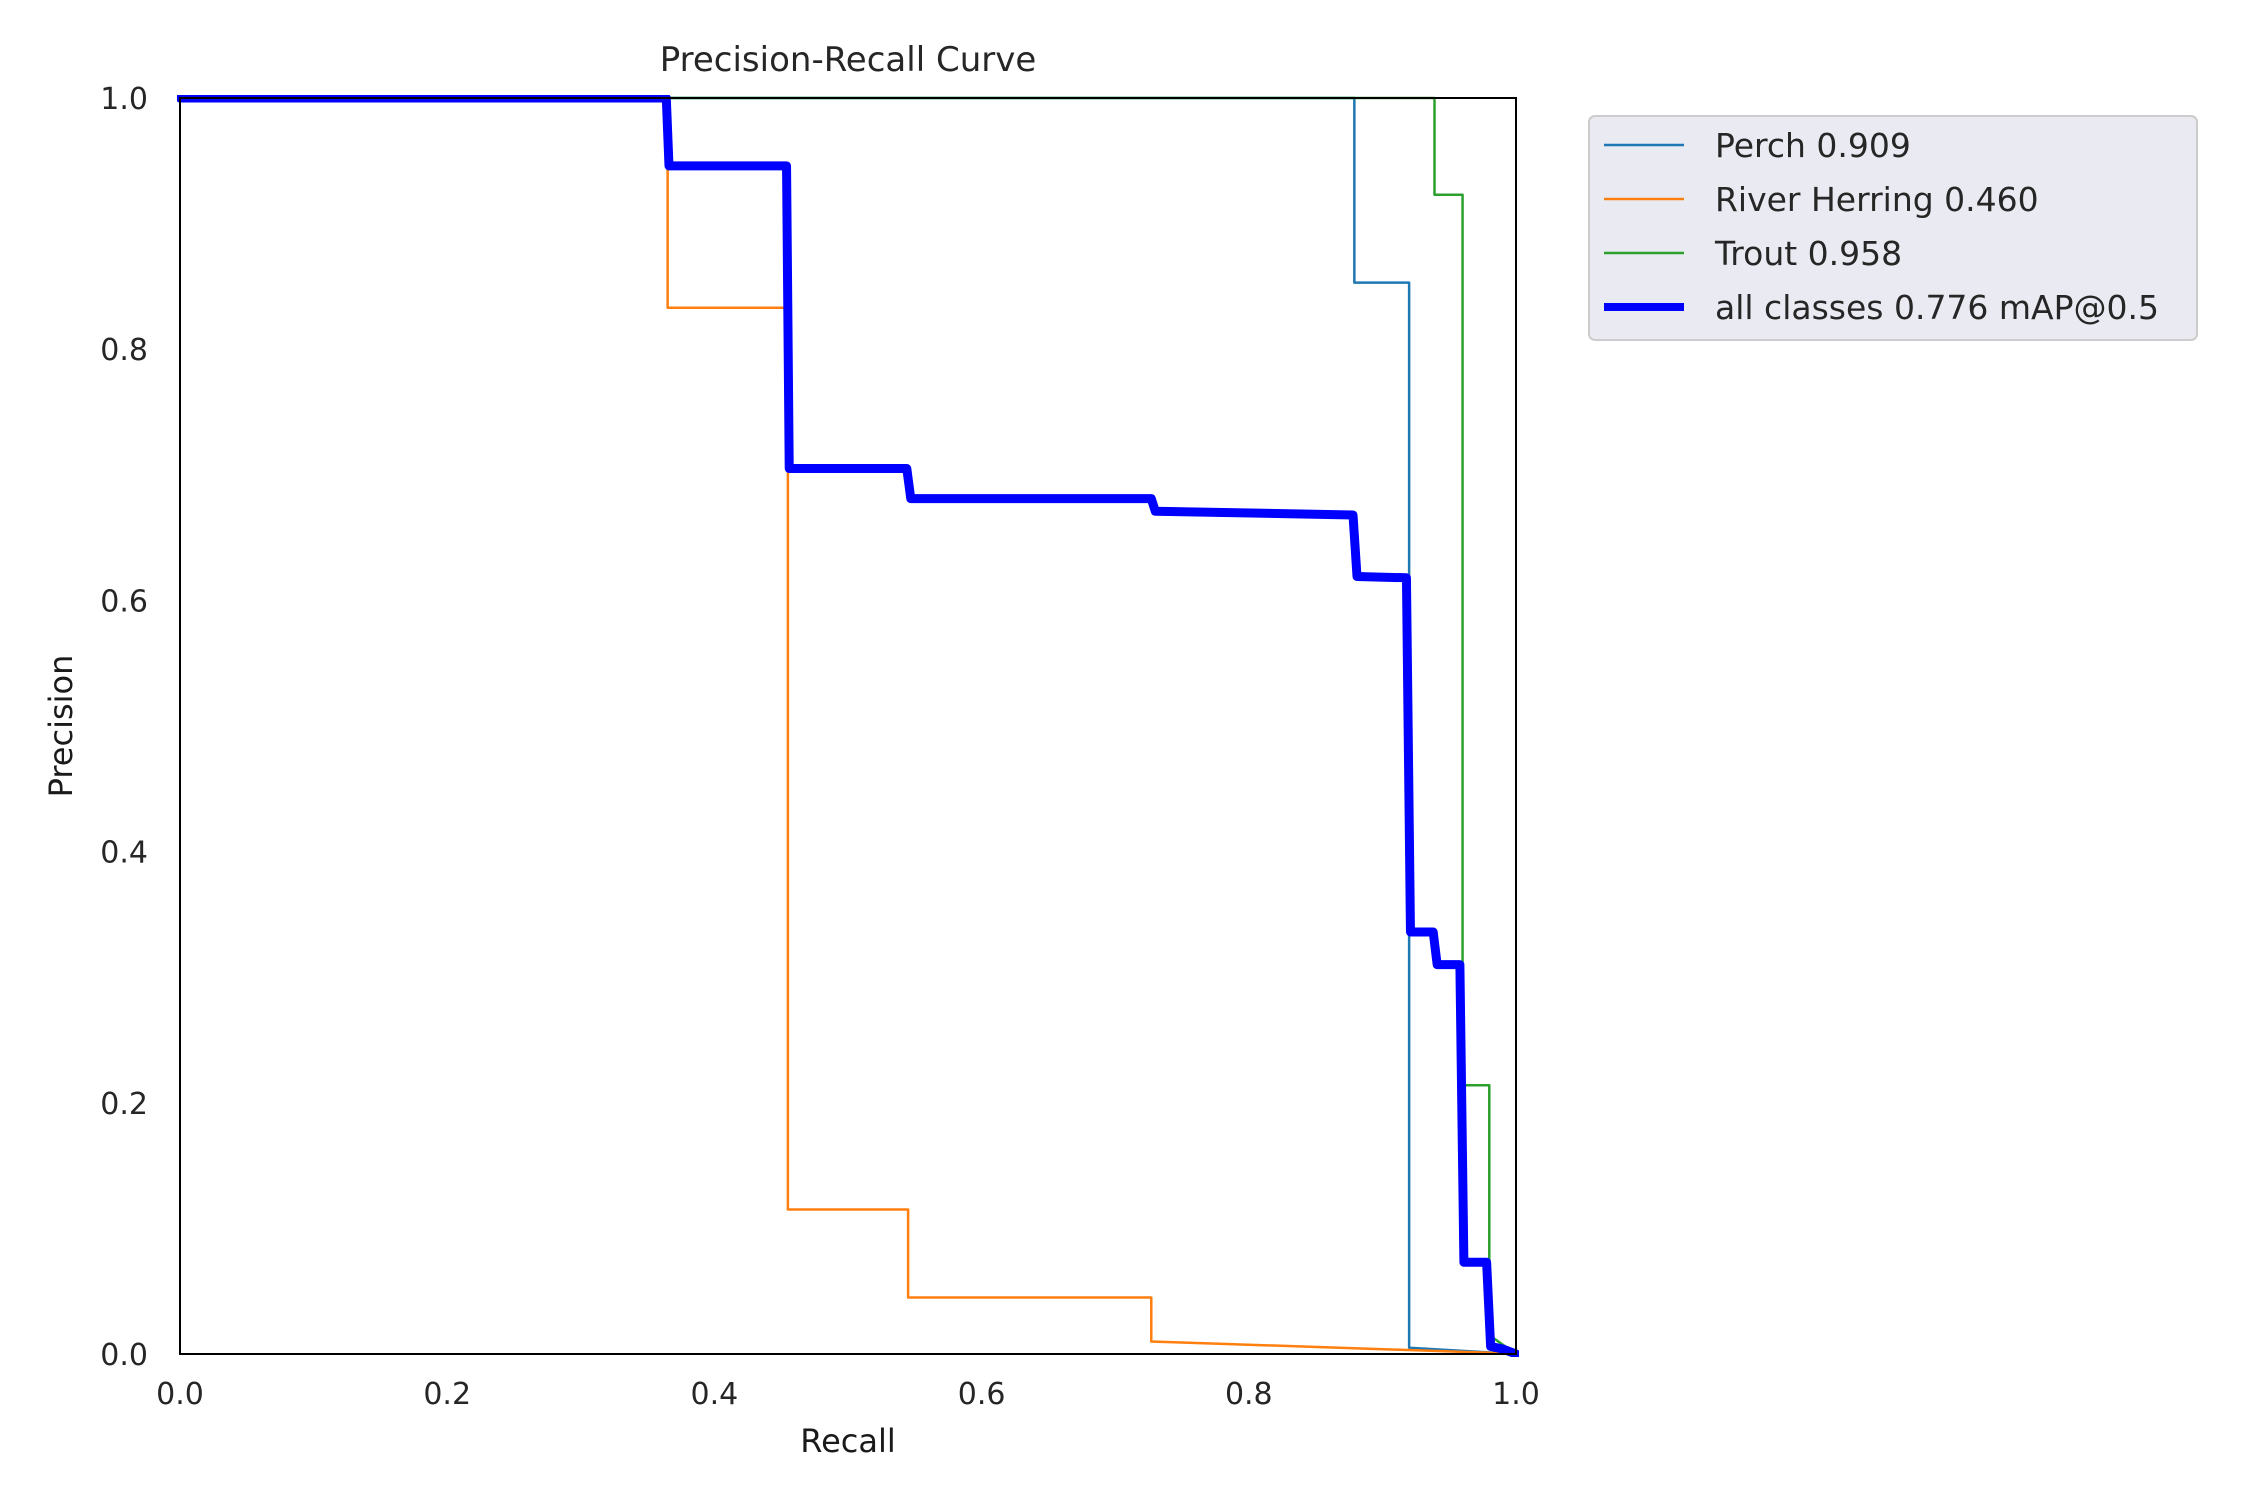 The height and width of the screenshot is (1500, 2250). Describe the element at coordinates (124, 727) in the screenshot. I see `y-axis-ticks: 0.0 0.2 0.4 0.6 0.8 1.0` at that location.